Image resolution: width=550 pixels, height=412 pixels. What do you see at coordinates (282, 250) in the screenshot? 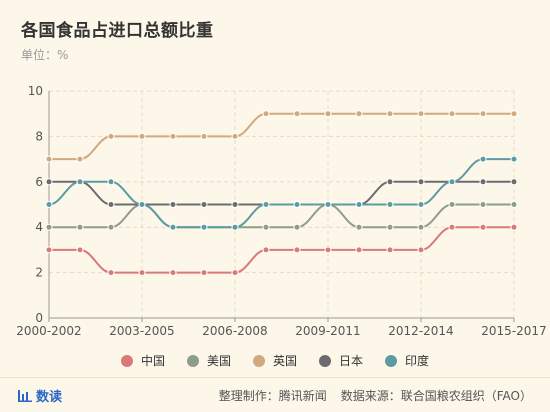
I see `series-line-中国` at bounding box center [282, 250].